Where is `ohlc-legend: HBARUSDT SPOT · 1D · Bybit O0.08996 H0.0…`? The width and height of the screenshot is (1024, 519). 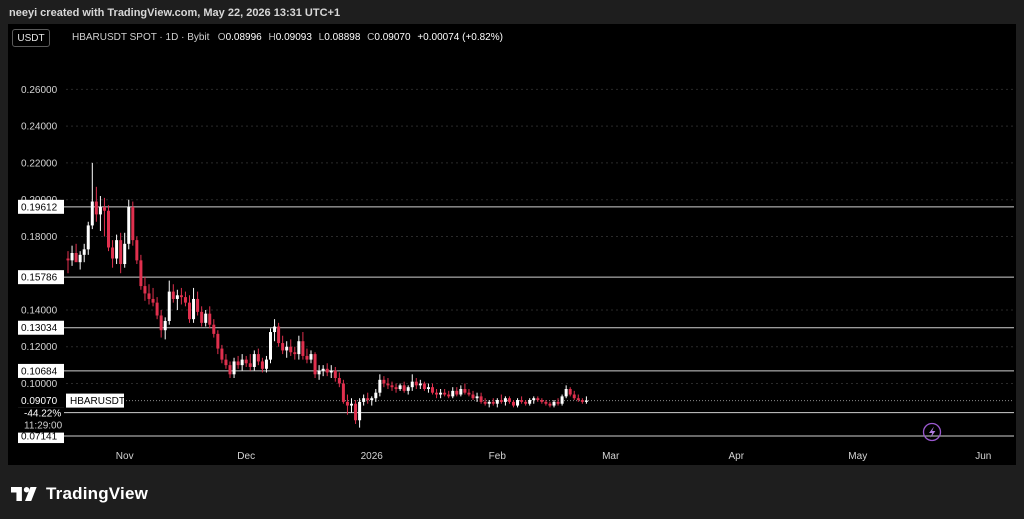 ohlc-legend: HBARUSDT SPOT · 1D · Bybit O0.08996 H0.0… is located at coordinates (289, 38).